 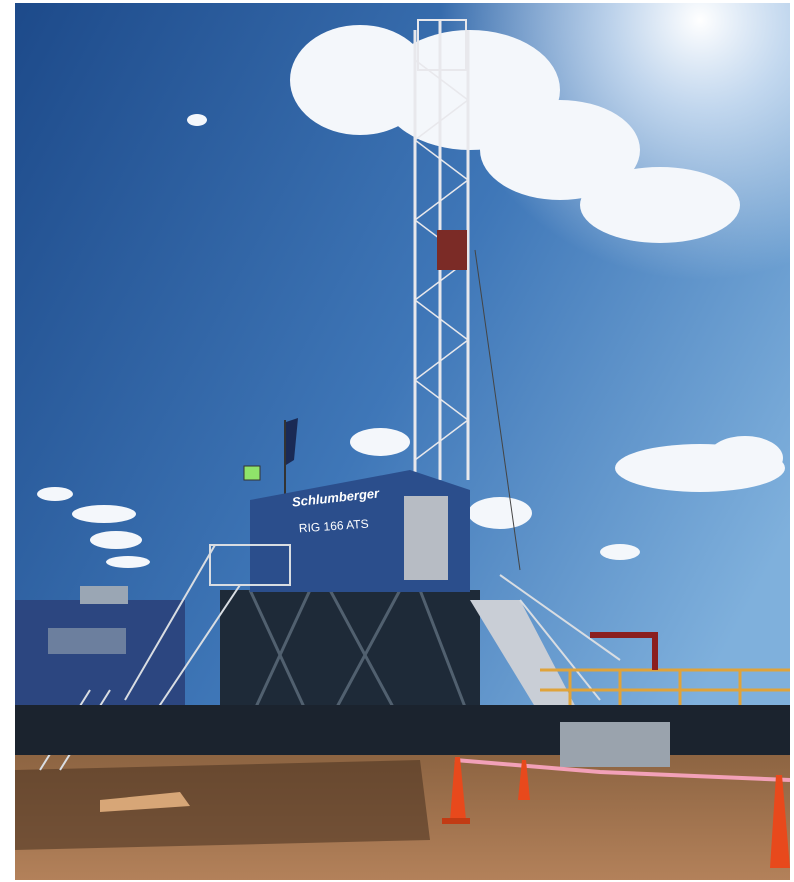 What do you see at coordinates (616, 812) in the screenshot?
I see `cones` at bounding box center [616, 812].